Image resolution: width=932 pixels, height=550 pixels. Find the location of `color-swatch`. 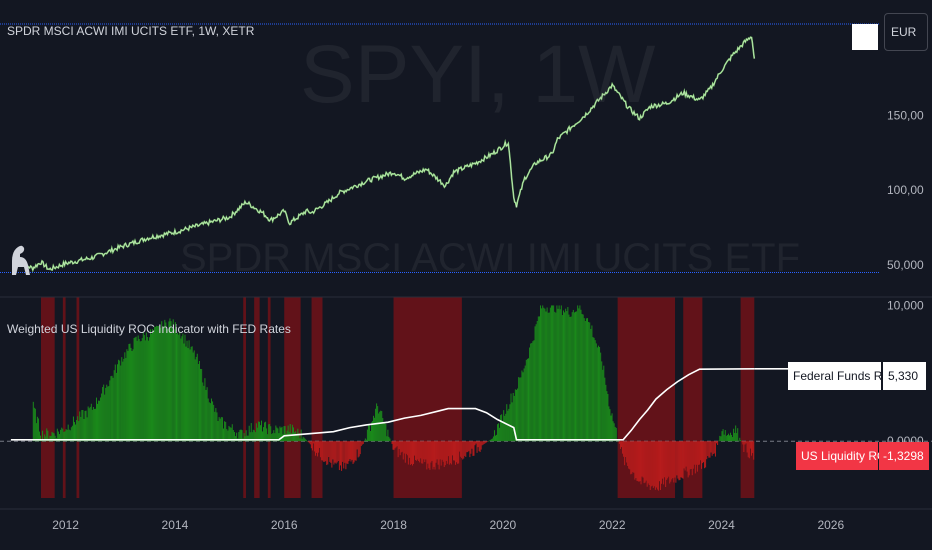

color-swatch is located at coordinates (865, 37).